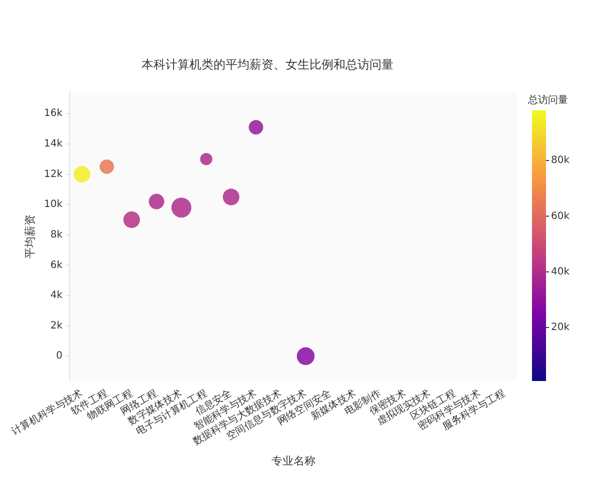  What do you see at coordinates (53, 144) in the screenshot?
I see `y-tick-label: 14k` at bounding box center [53, 144].